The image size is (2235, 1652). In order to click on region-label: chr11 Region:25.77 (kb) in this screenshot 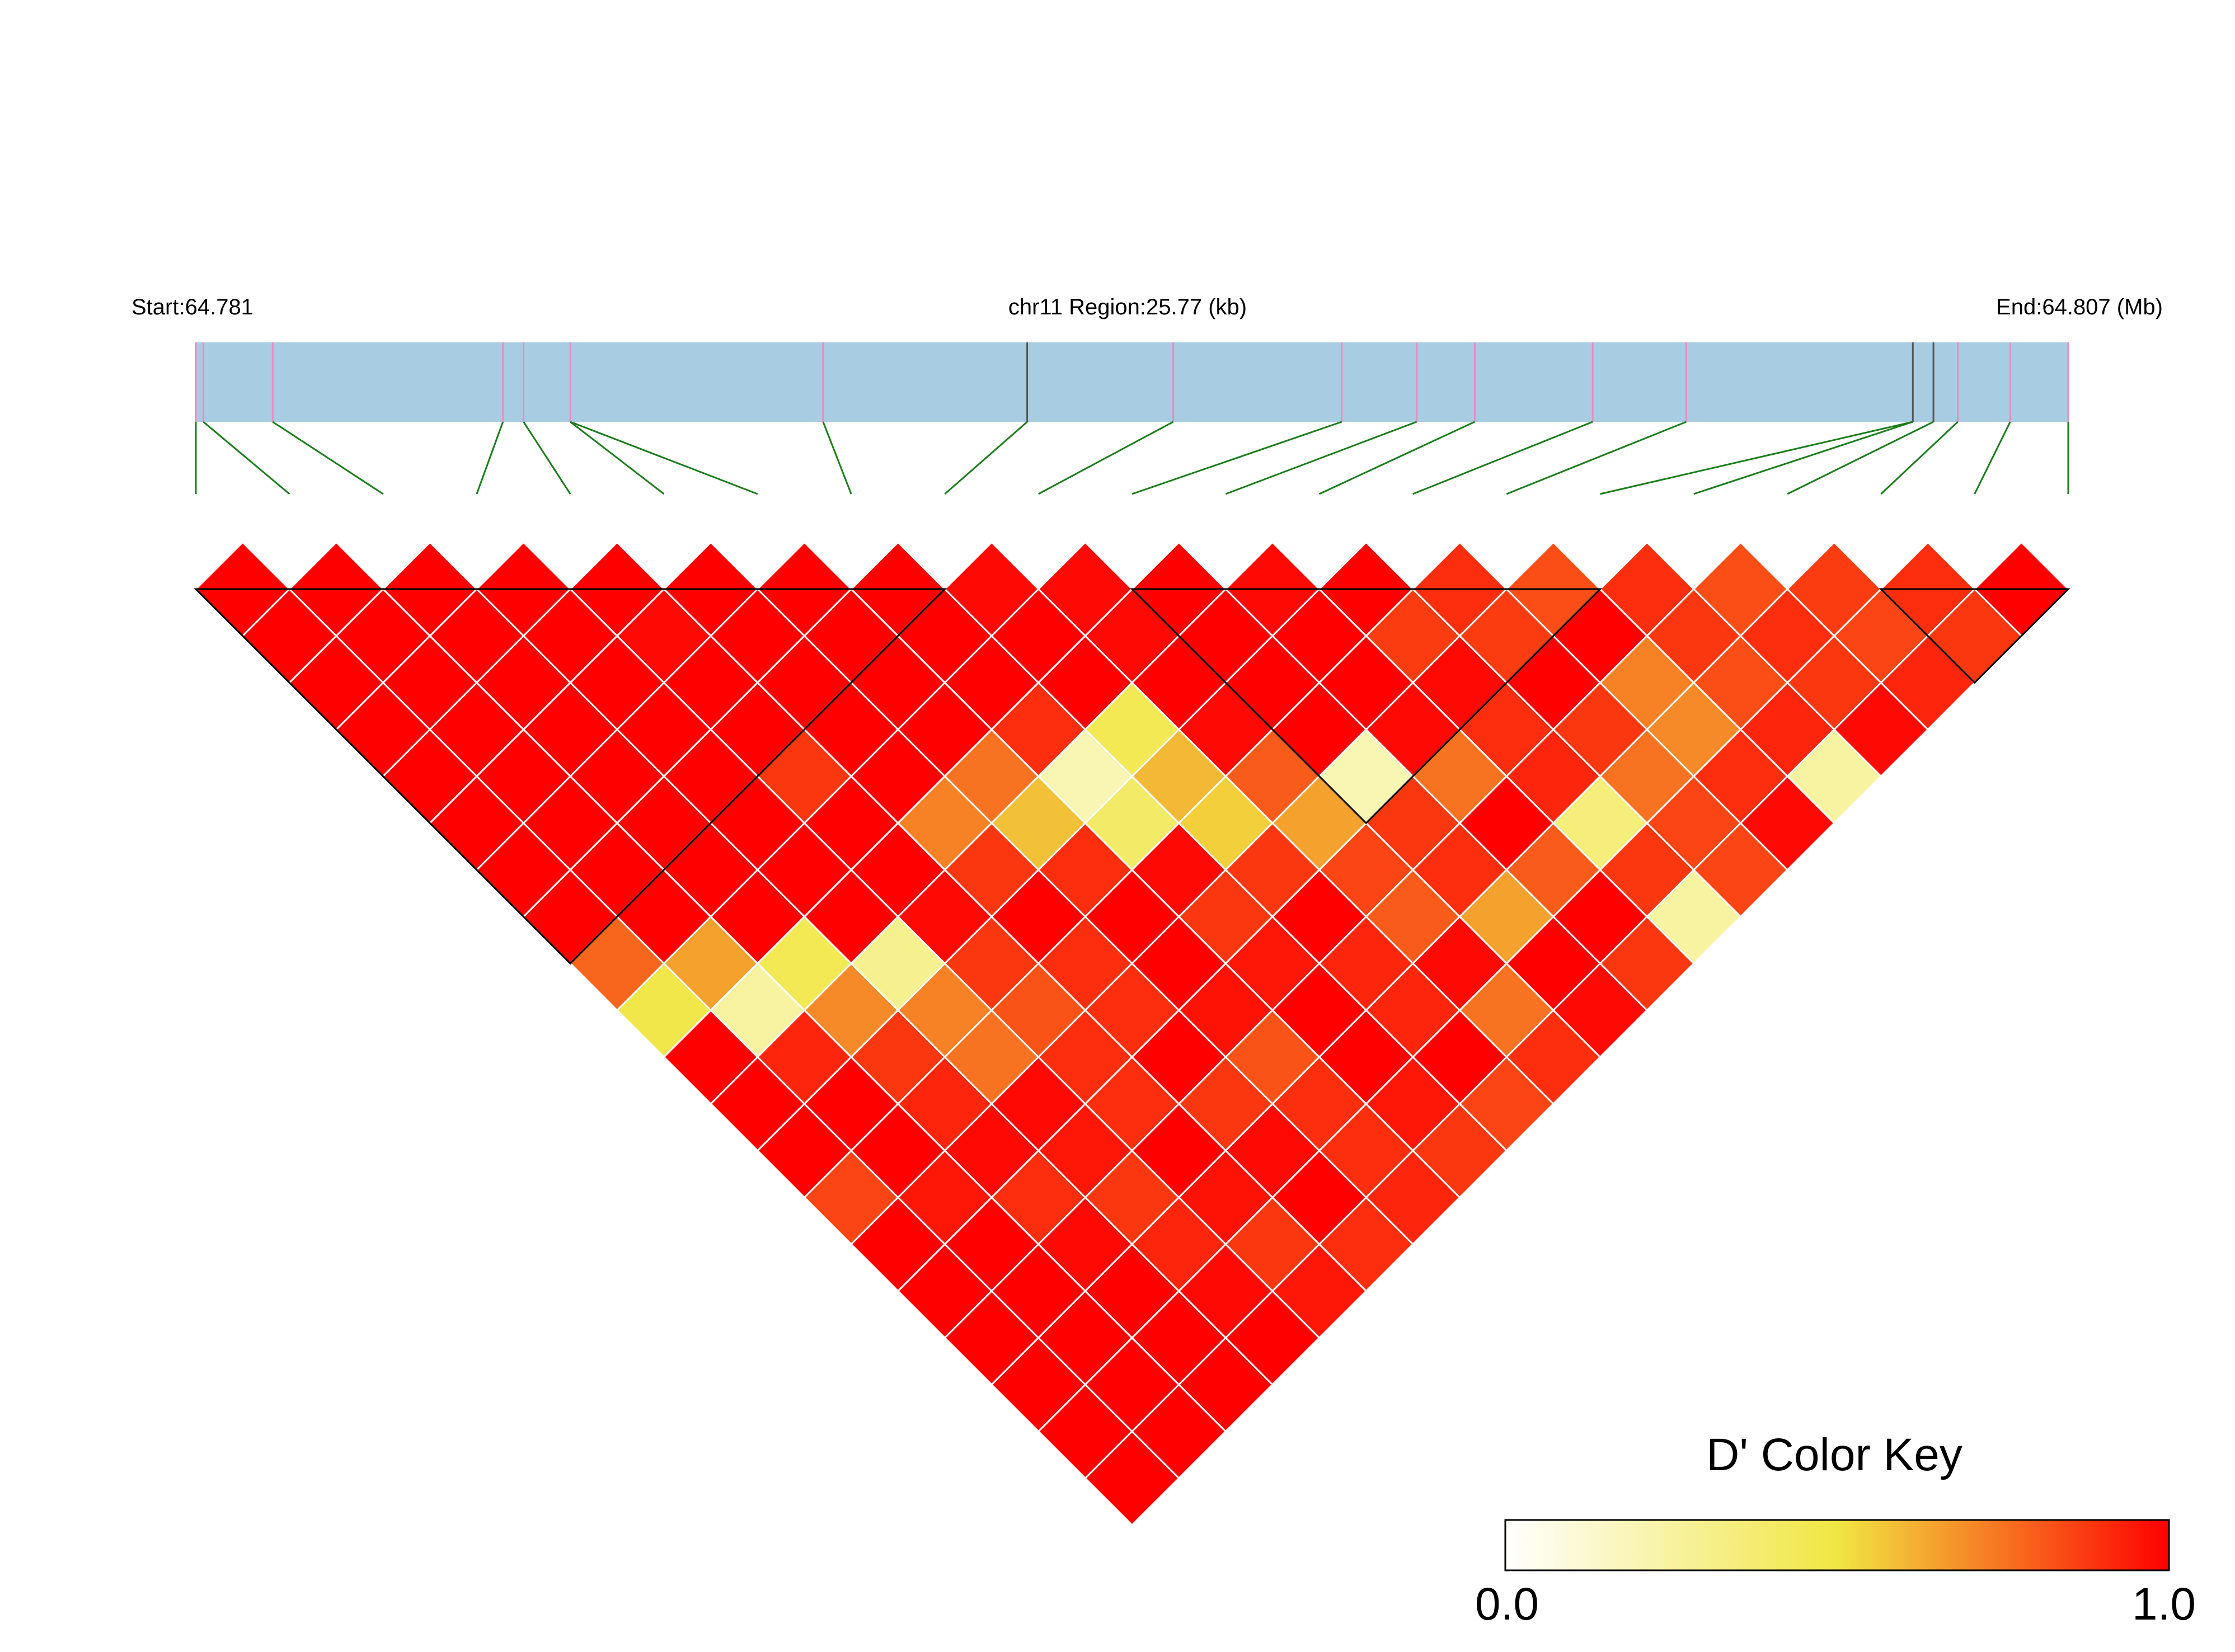, I will do `click(1127, 307)`.